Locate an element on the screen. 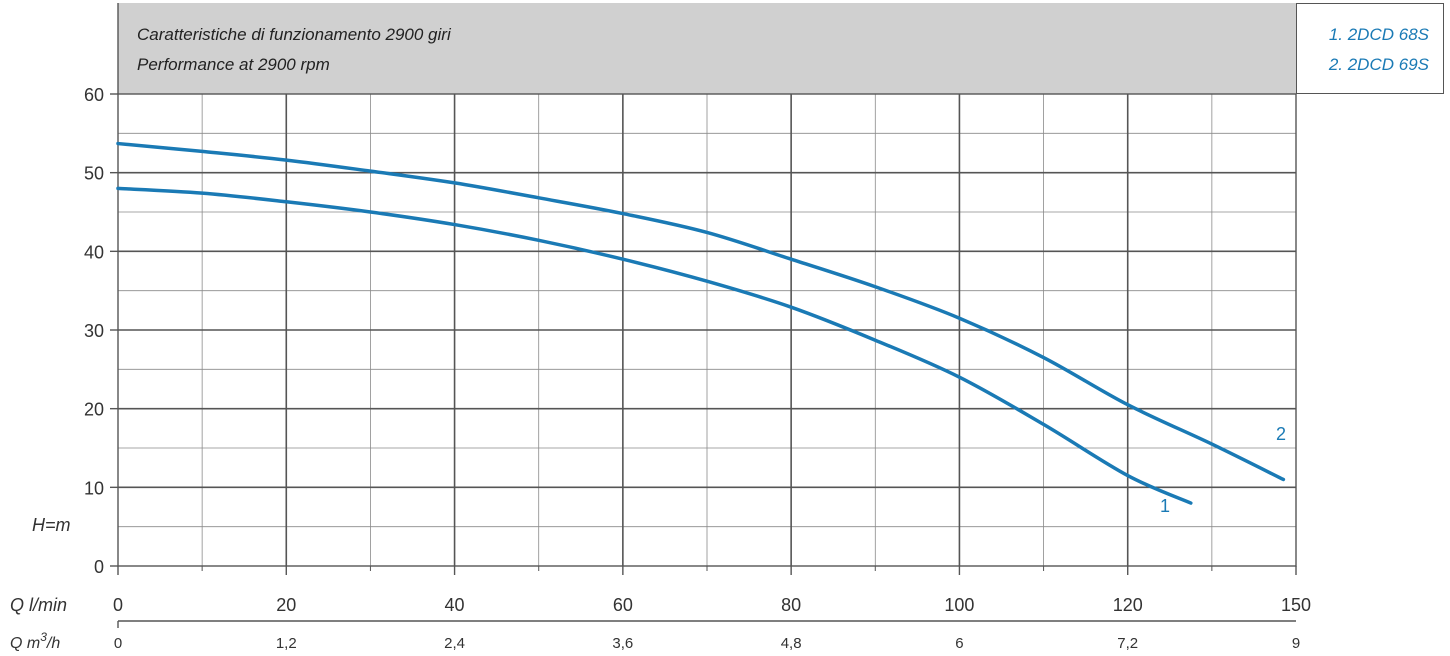  chart-title-english: Performance at 2900 rpm is located at coordinates (233, 64).